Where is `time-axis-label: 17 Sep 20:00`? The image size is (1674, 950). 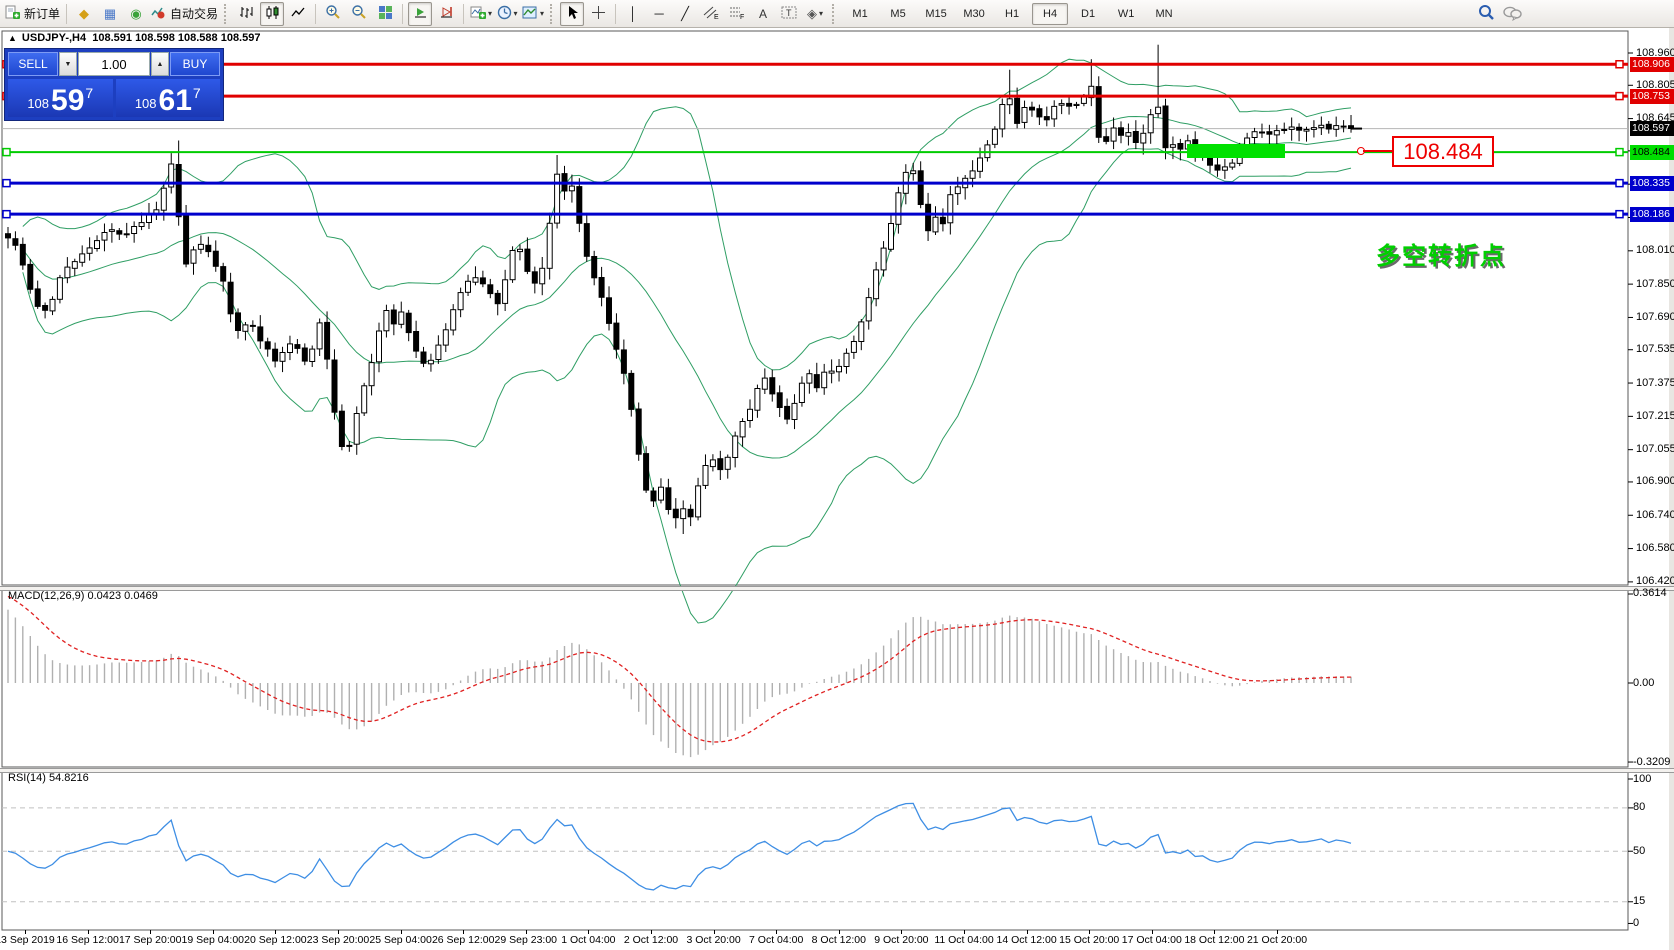 time-axis-label: 17 Sep 20:00 is located at coordinates (150, 940).